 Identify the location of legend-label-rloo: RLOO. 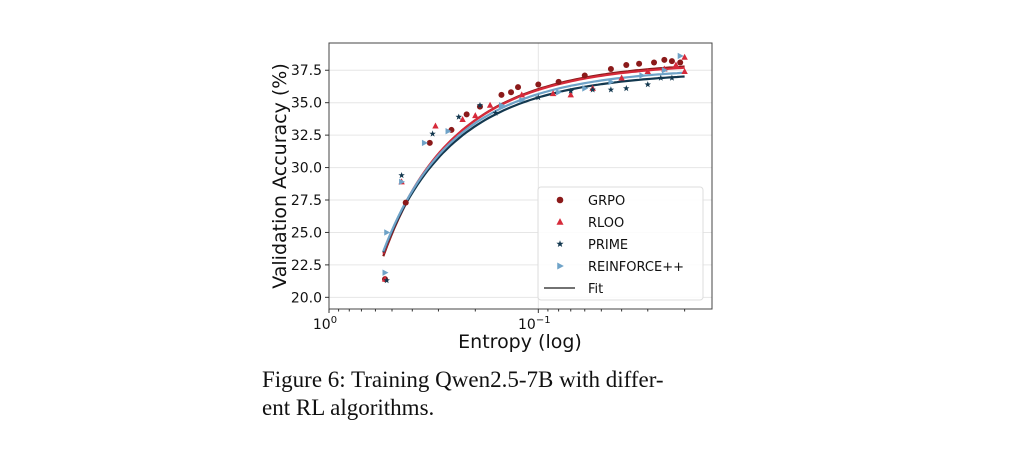
(606, 223).